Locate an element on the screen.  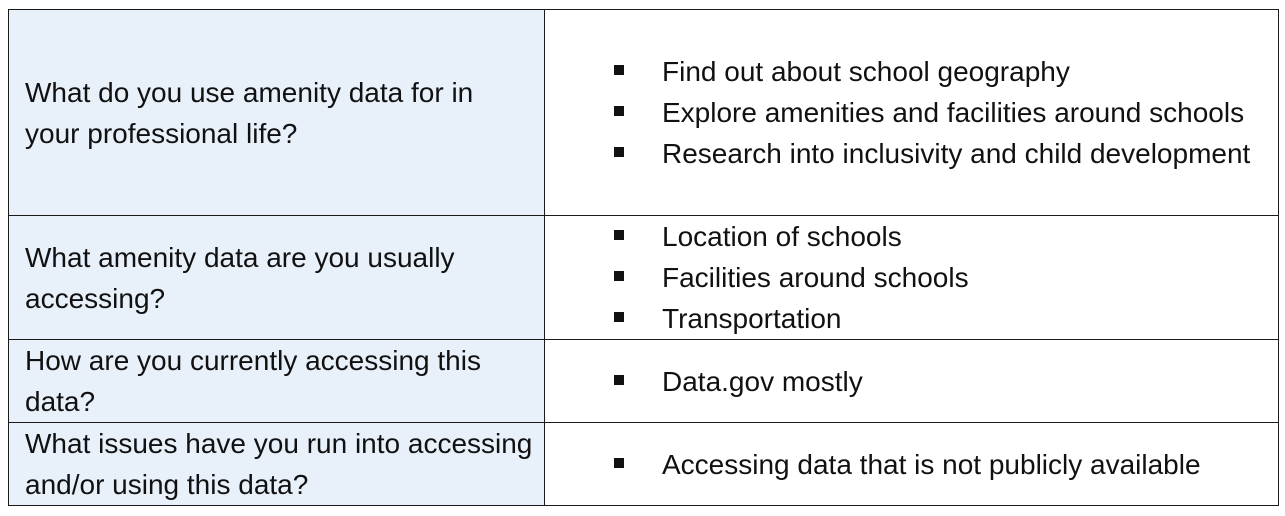
list-item-text: Data.gov mostly is located at coordinates (762, 381).